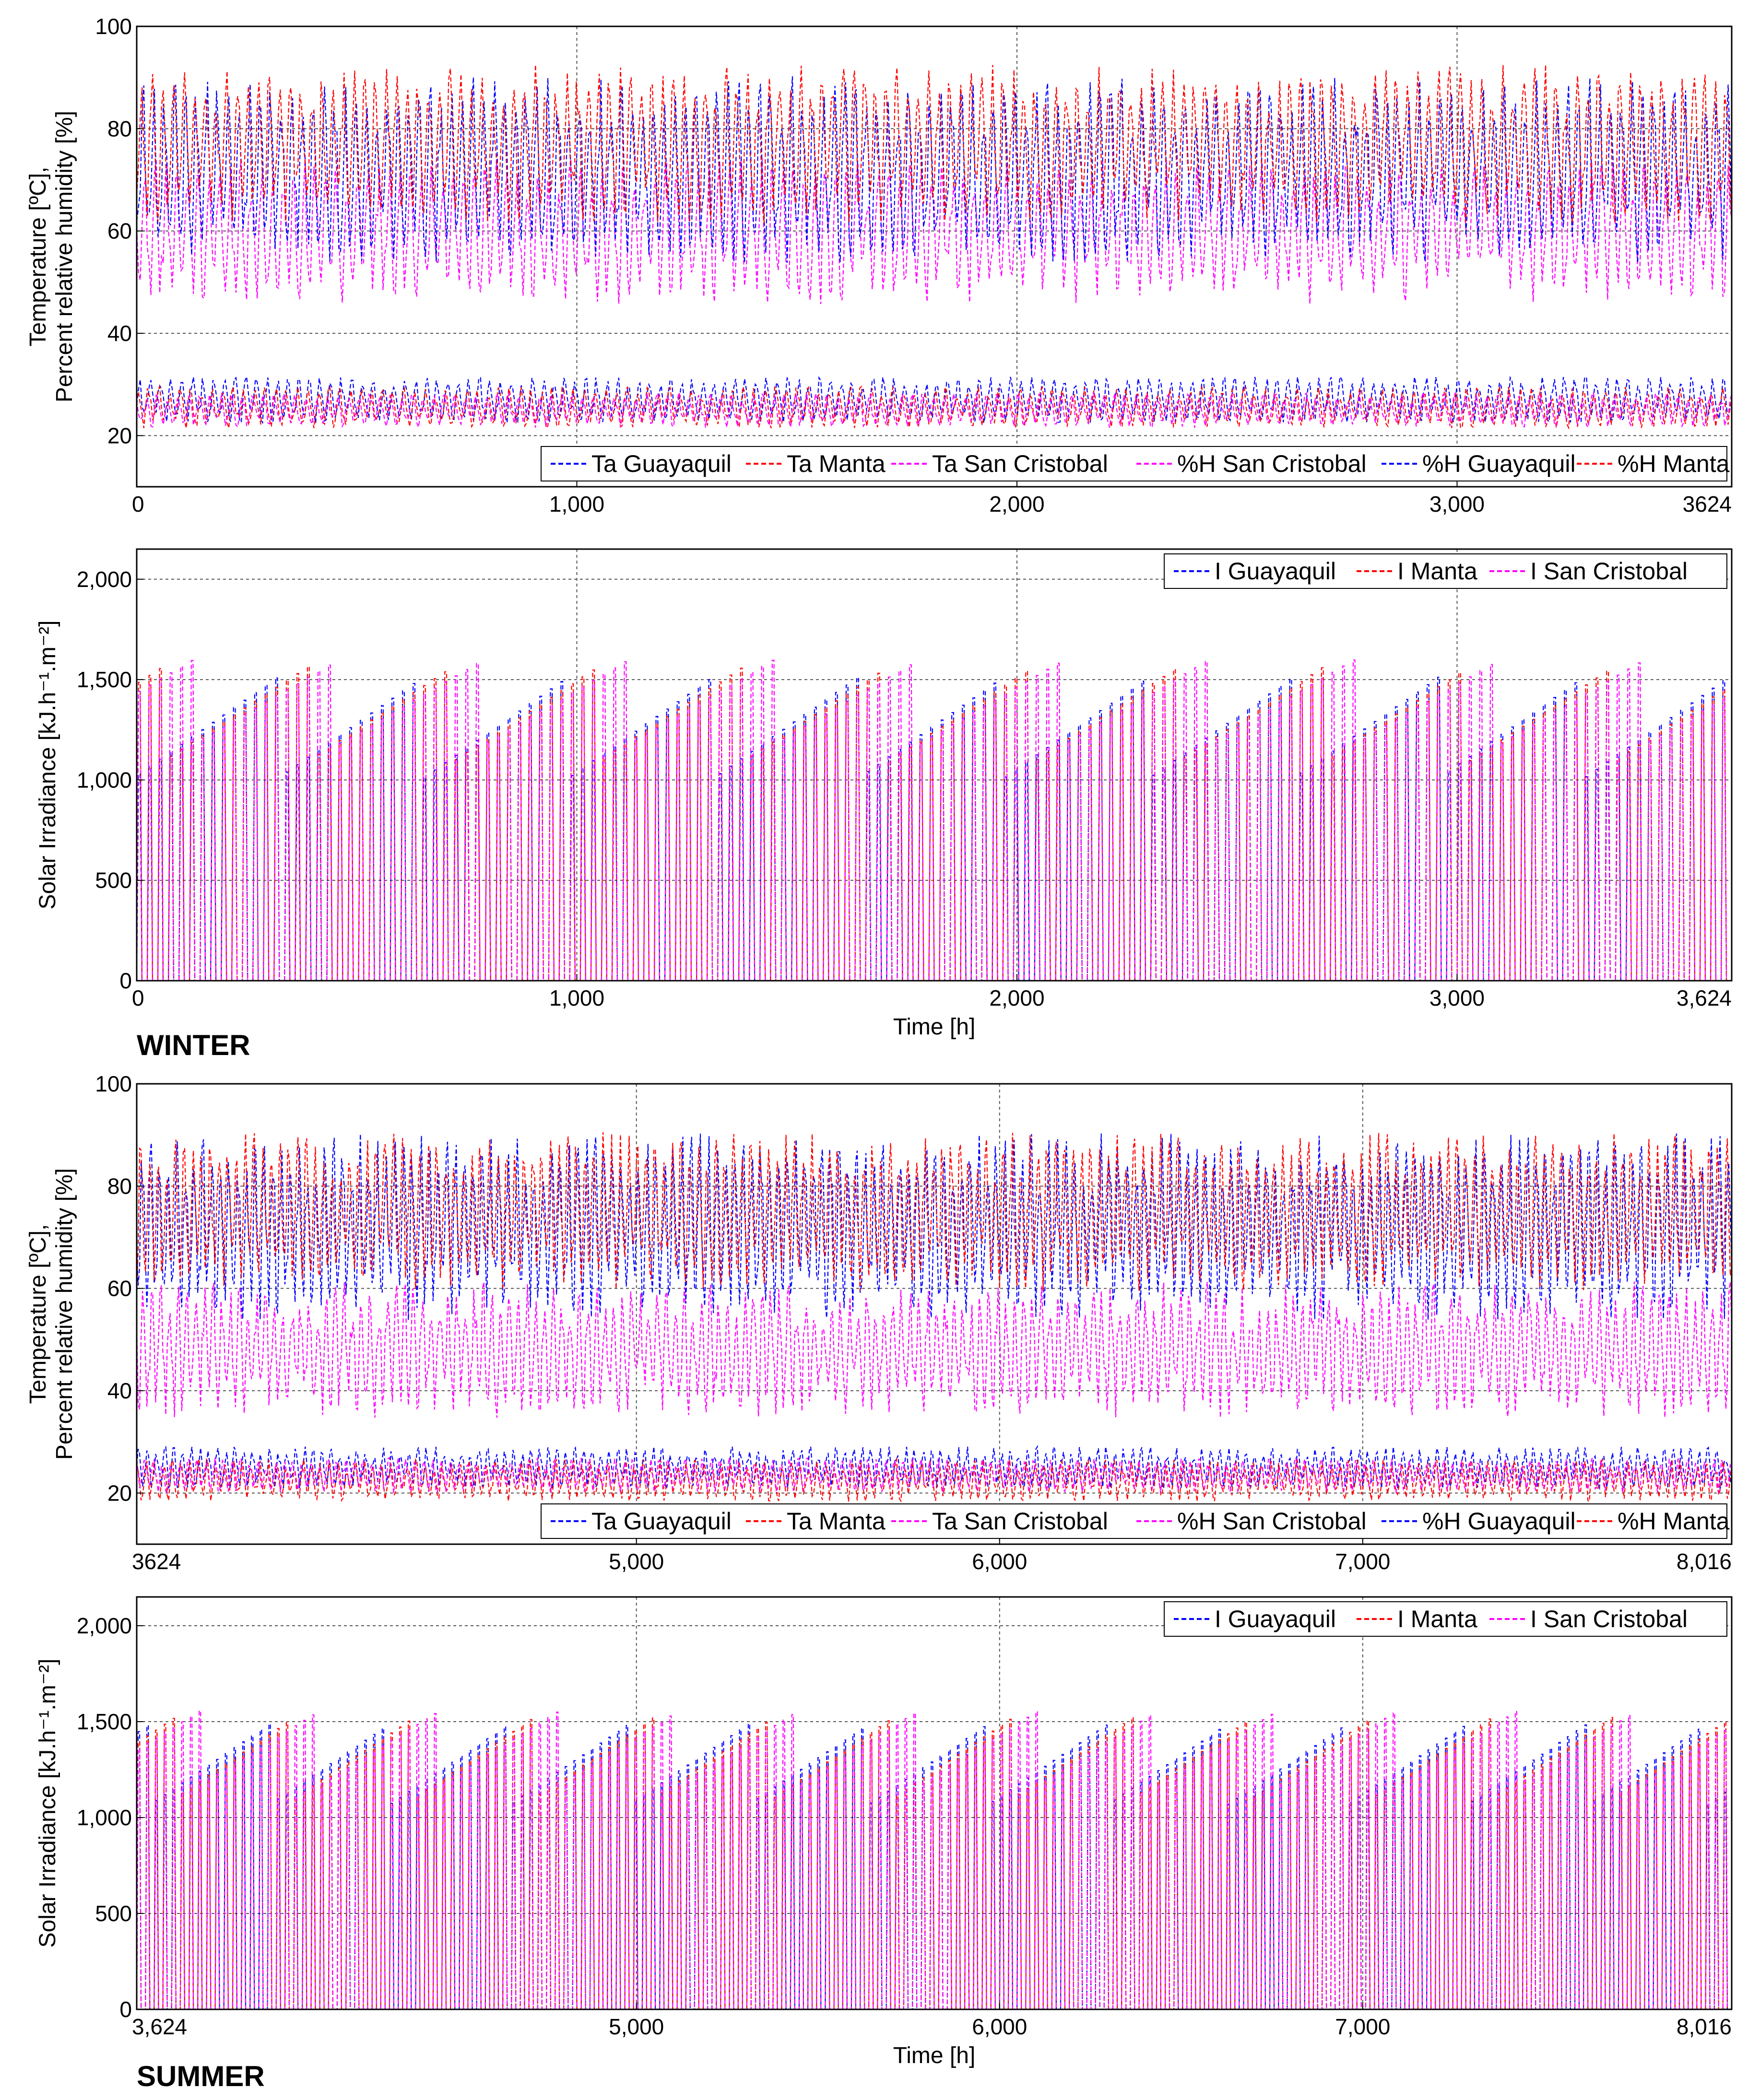 This screenshot has height=2100, width=1748. Describe the element at coordinates (1016, 504) in the screenshot. I see `x-tick-label: 2,000` at that location.